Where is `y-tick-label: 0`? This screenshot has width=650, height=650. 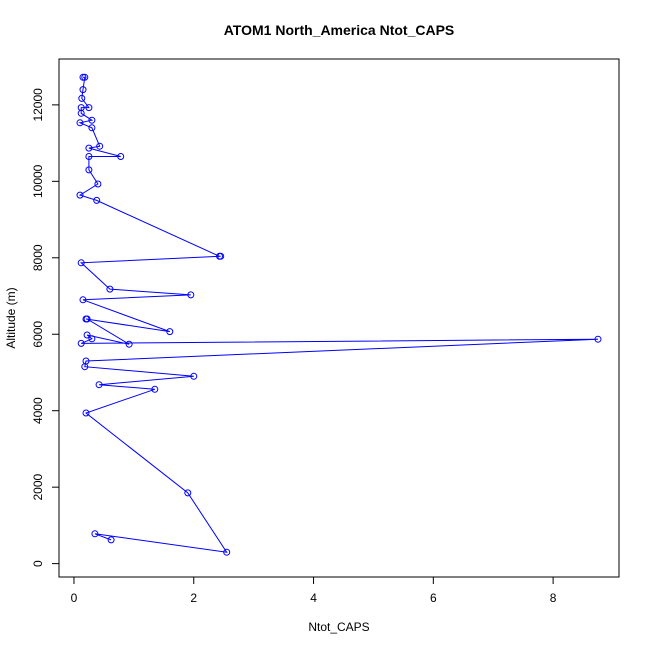
y-tick-label: 0 is located at coordinates (38, 563).